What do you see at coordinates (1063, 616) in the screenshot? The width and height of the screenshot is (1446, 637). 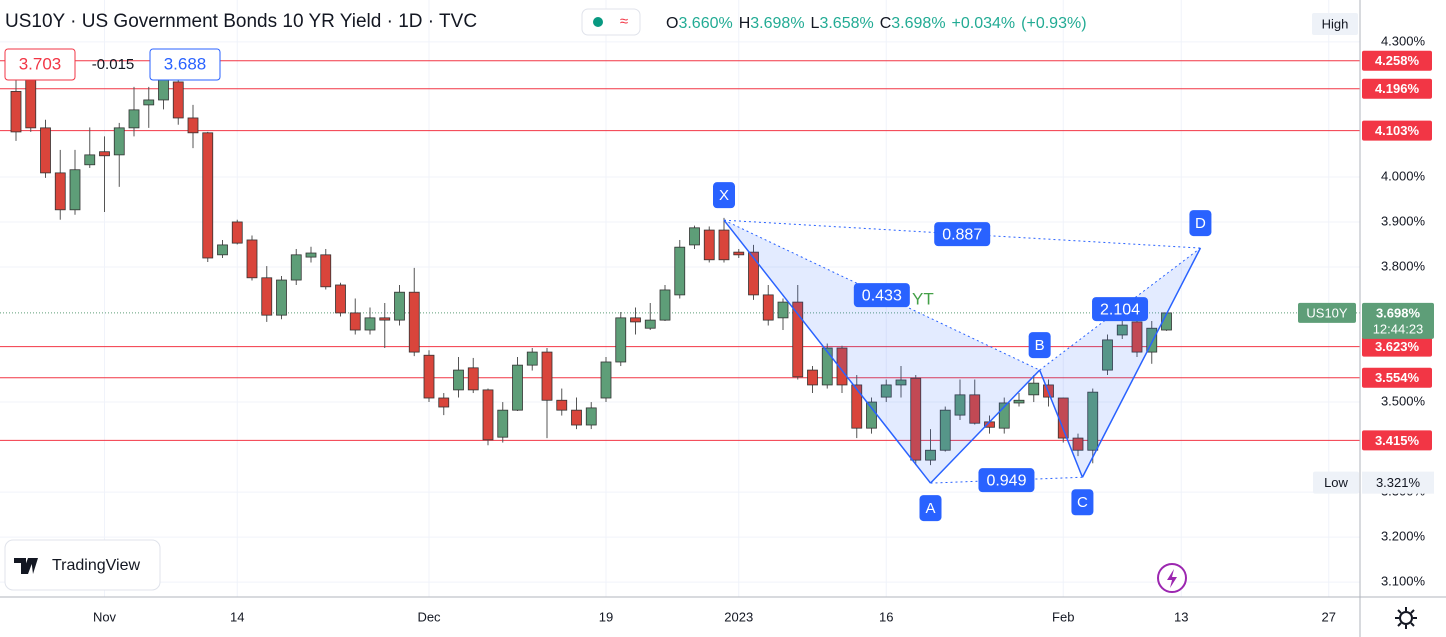 I see `x-tick-label: Feb` at bounding box center [1063, 616].